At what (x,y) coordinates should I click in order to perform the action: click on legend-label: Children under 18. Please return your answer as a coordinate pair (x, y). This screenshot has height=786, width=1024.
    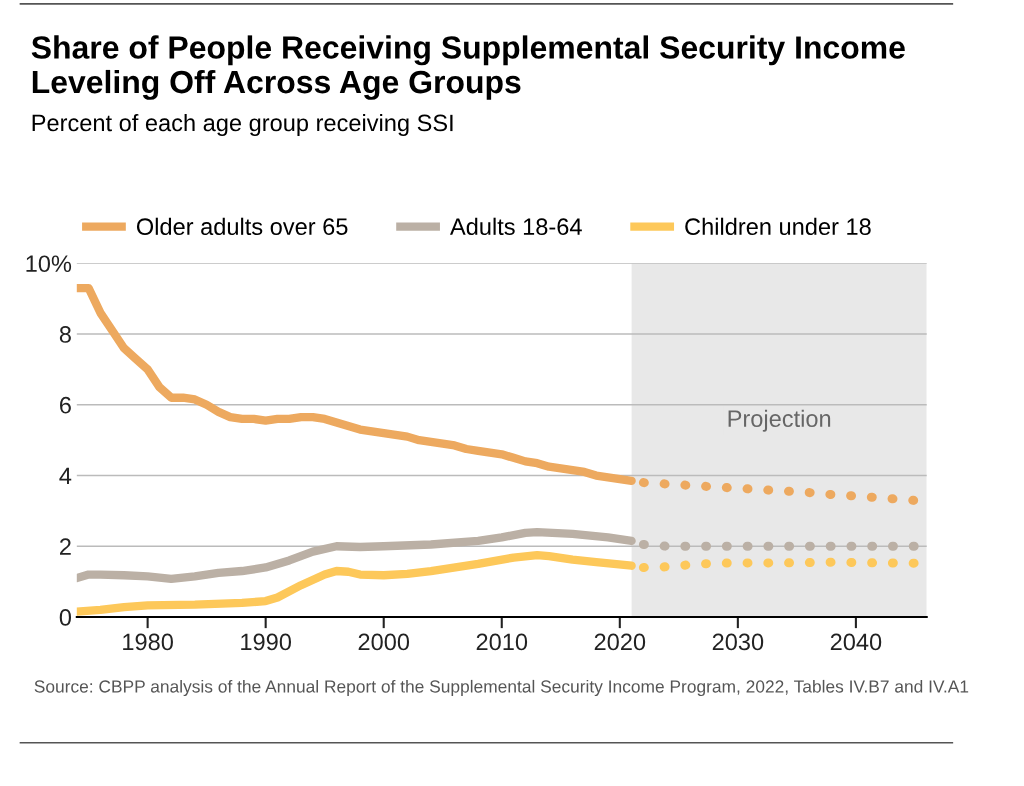
    Looking at the image, I should click on (778, 226).